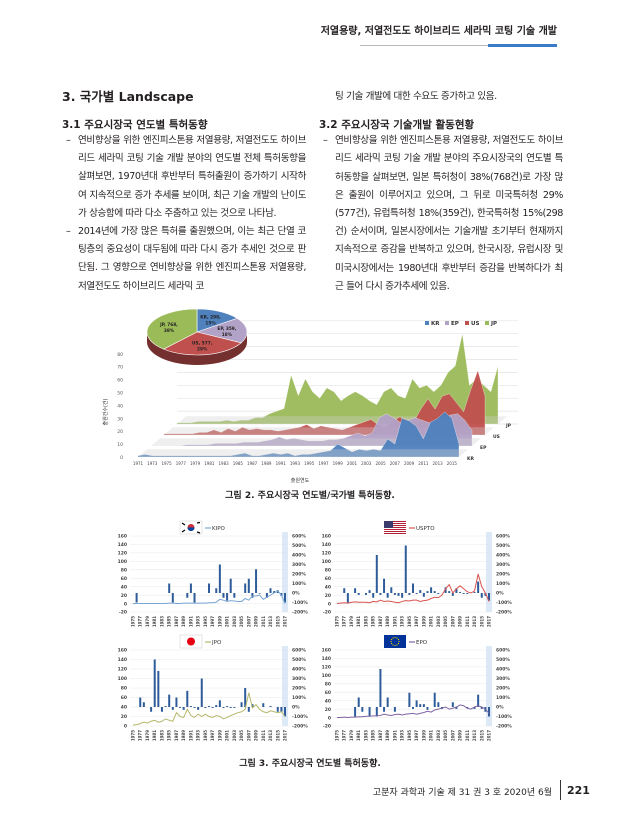 The image size is (622, 830). What do you see at coordinates (248, 735) in the screenshot?
I see `x-tick-label: 2007` at bounding box center [248, 735].